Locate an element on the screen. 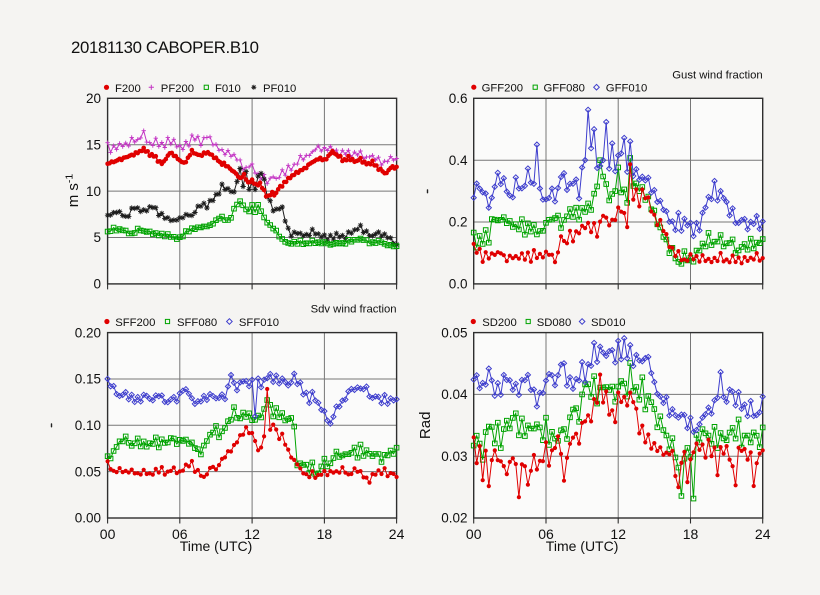 Image resolution: width=820 pixels, height=595 pixels. svg-text: 0.02 is located at coordinates (454, 518).